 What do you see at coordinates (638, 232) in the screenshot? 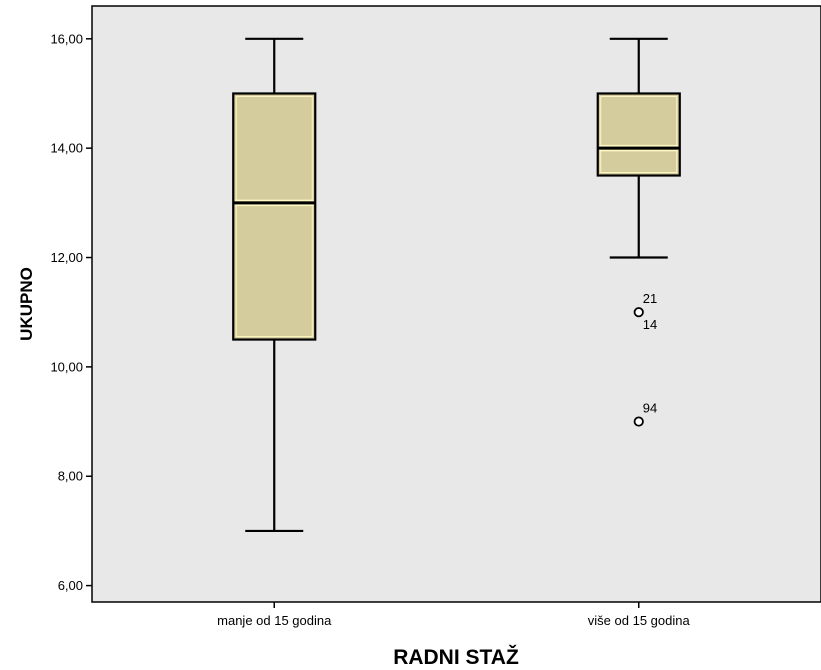
I see `box-group: 21 14 94` at bounding box center [638, 232].